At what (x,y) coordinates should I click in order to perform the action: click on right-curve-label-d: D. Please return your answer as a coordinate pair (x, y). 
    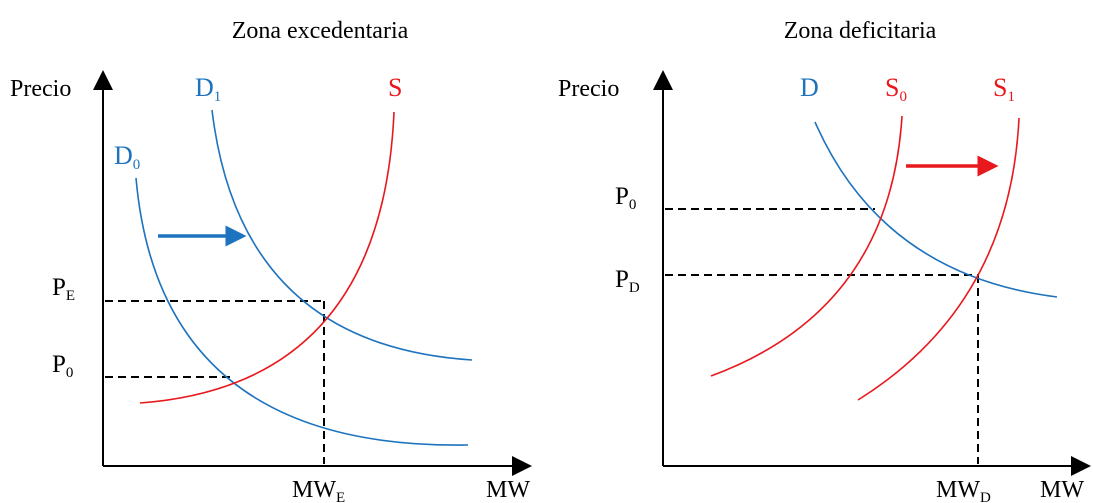
    Looking at the image, I should click on (809, 87).